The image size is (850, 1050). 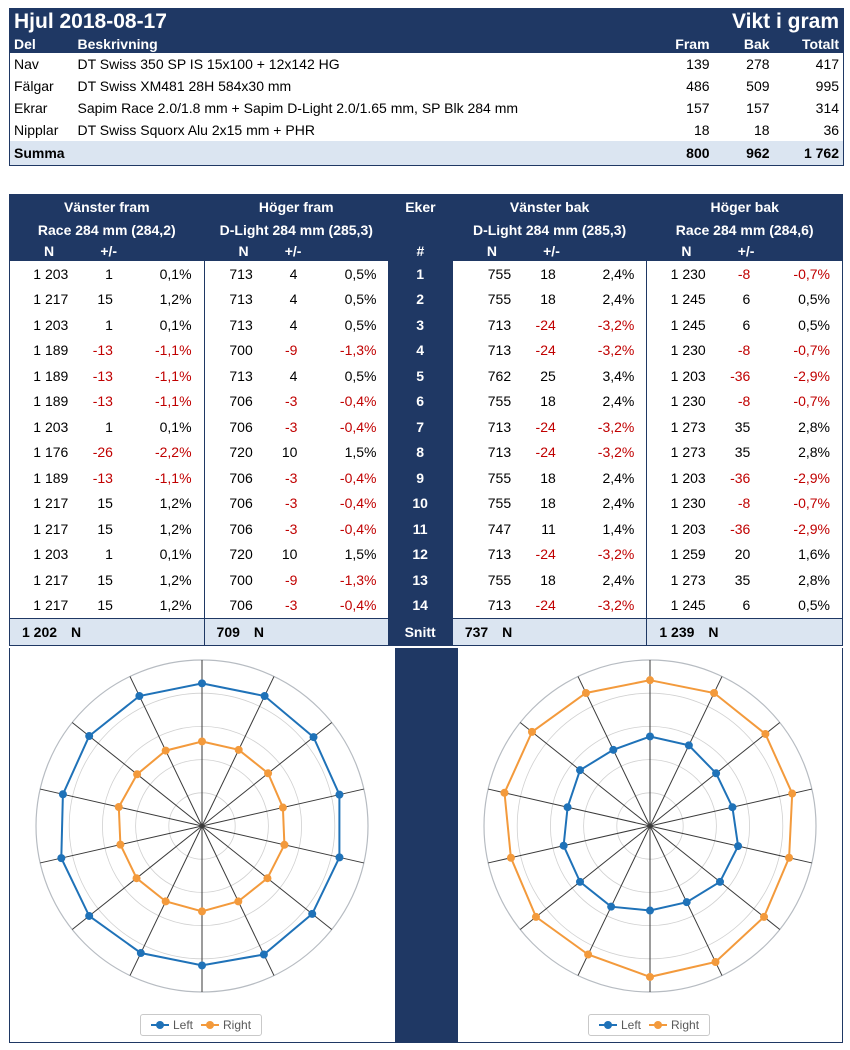 What do you see at coordinates (814, 605) in the screenshot?
I see `hb-percent-cell: 0,5%` at bounding box center [814, 605].